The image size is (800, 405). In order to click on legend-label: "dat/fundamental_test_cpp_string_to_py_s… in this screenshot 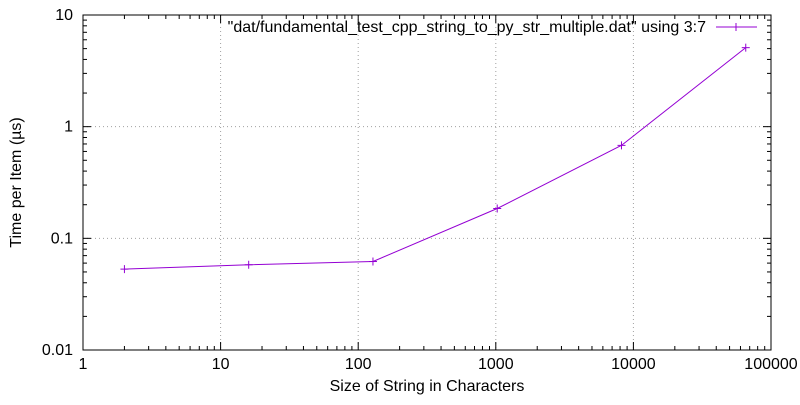, I will do `click(467, 27)`.